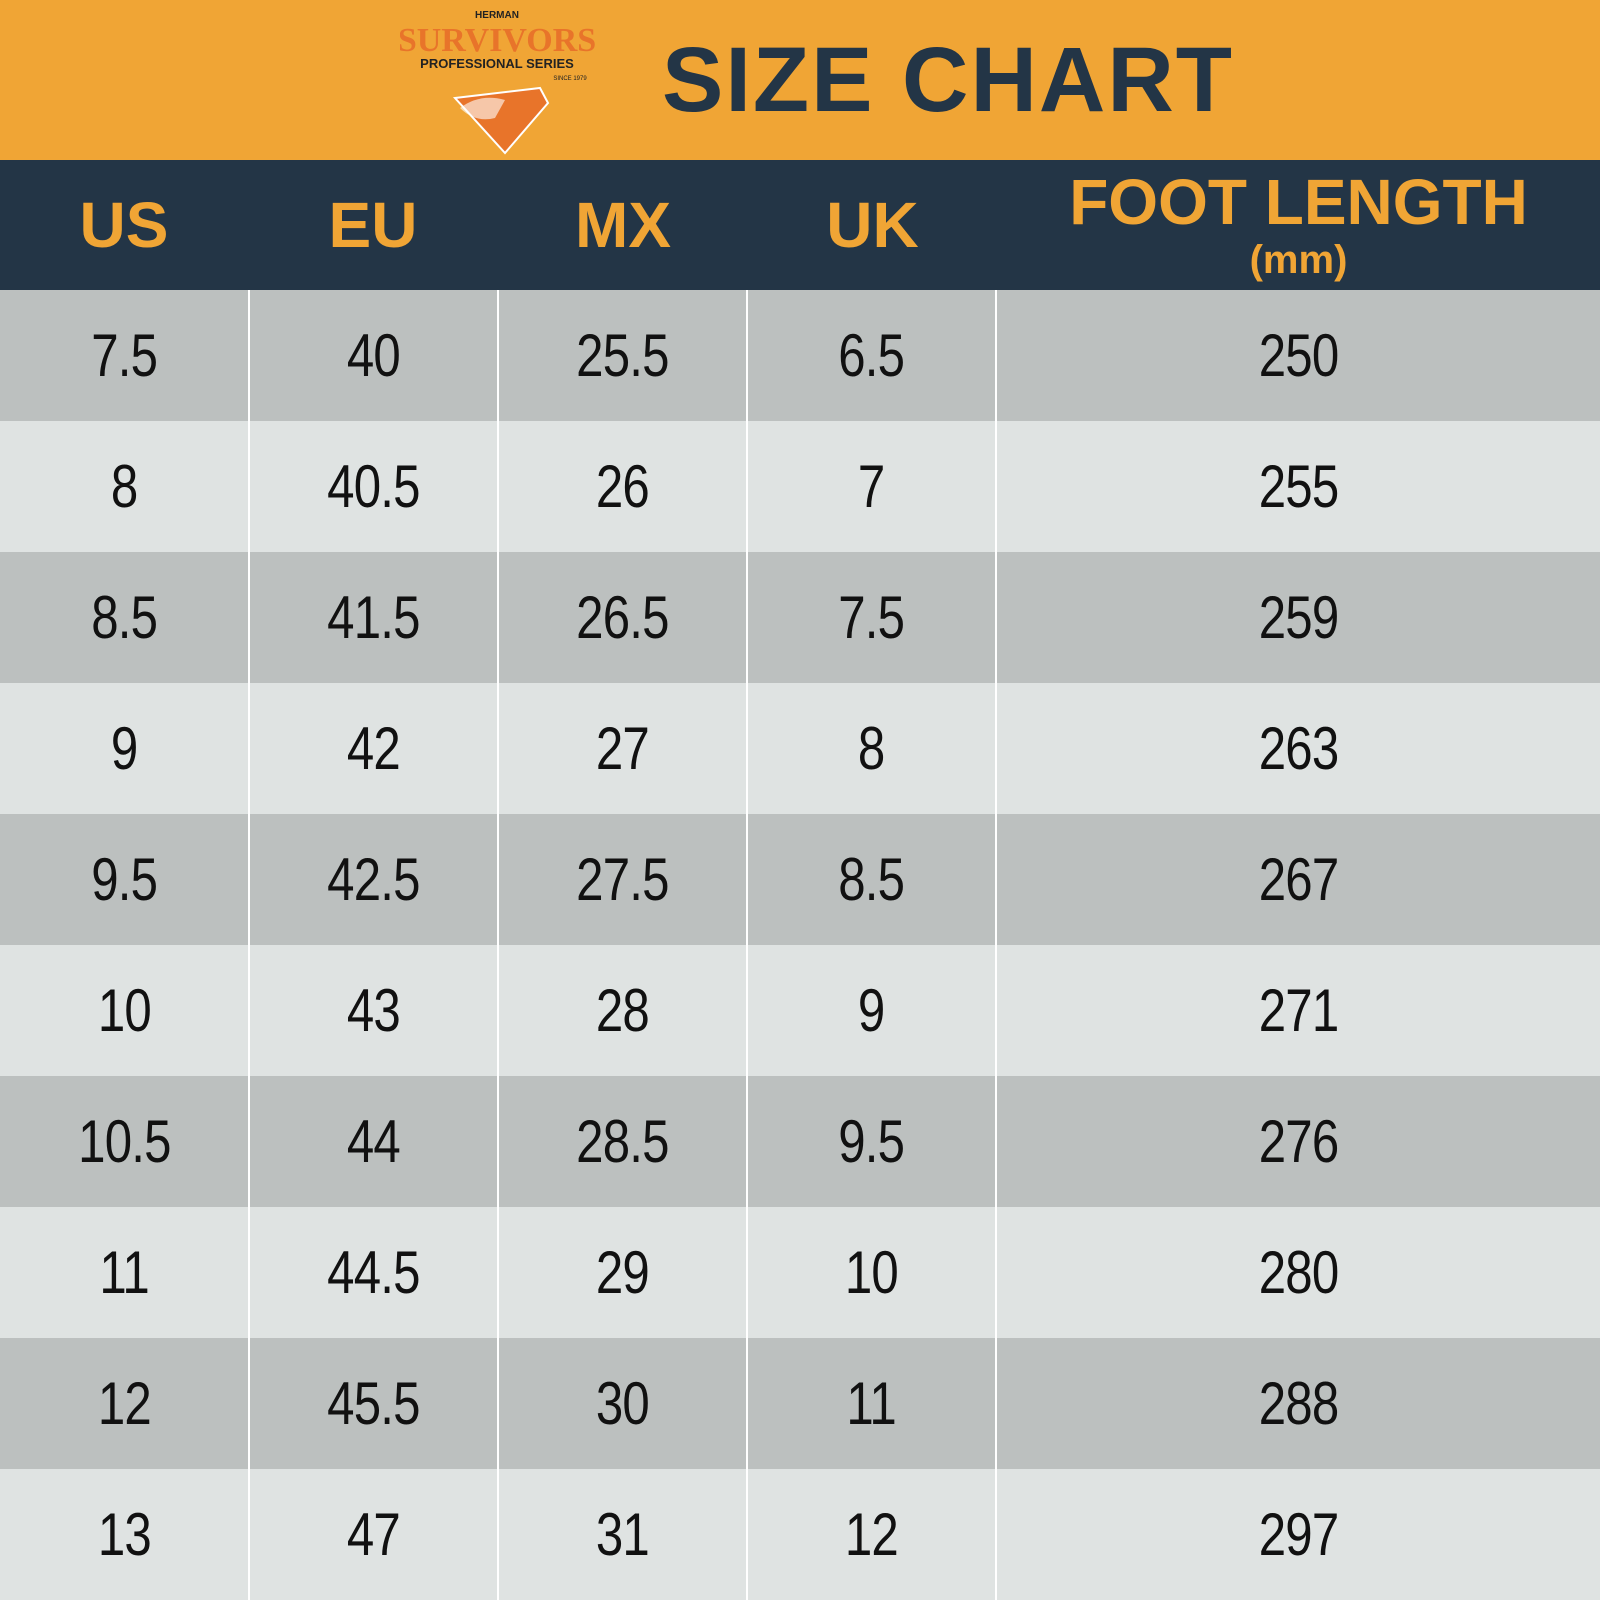 The height and width of the screenshot is (1600, 1600). I want to click on cell-text: 30, so click(622, 1403).